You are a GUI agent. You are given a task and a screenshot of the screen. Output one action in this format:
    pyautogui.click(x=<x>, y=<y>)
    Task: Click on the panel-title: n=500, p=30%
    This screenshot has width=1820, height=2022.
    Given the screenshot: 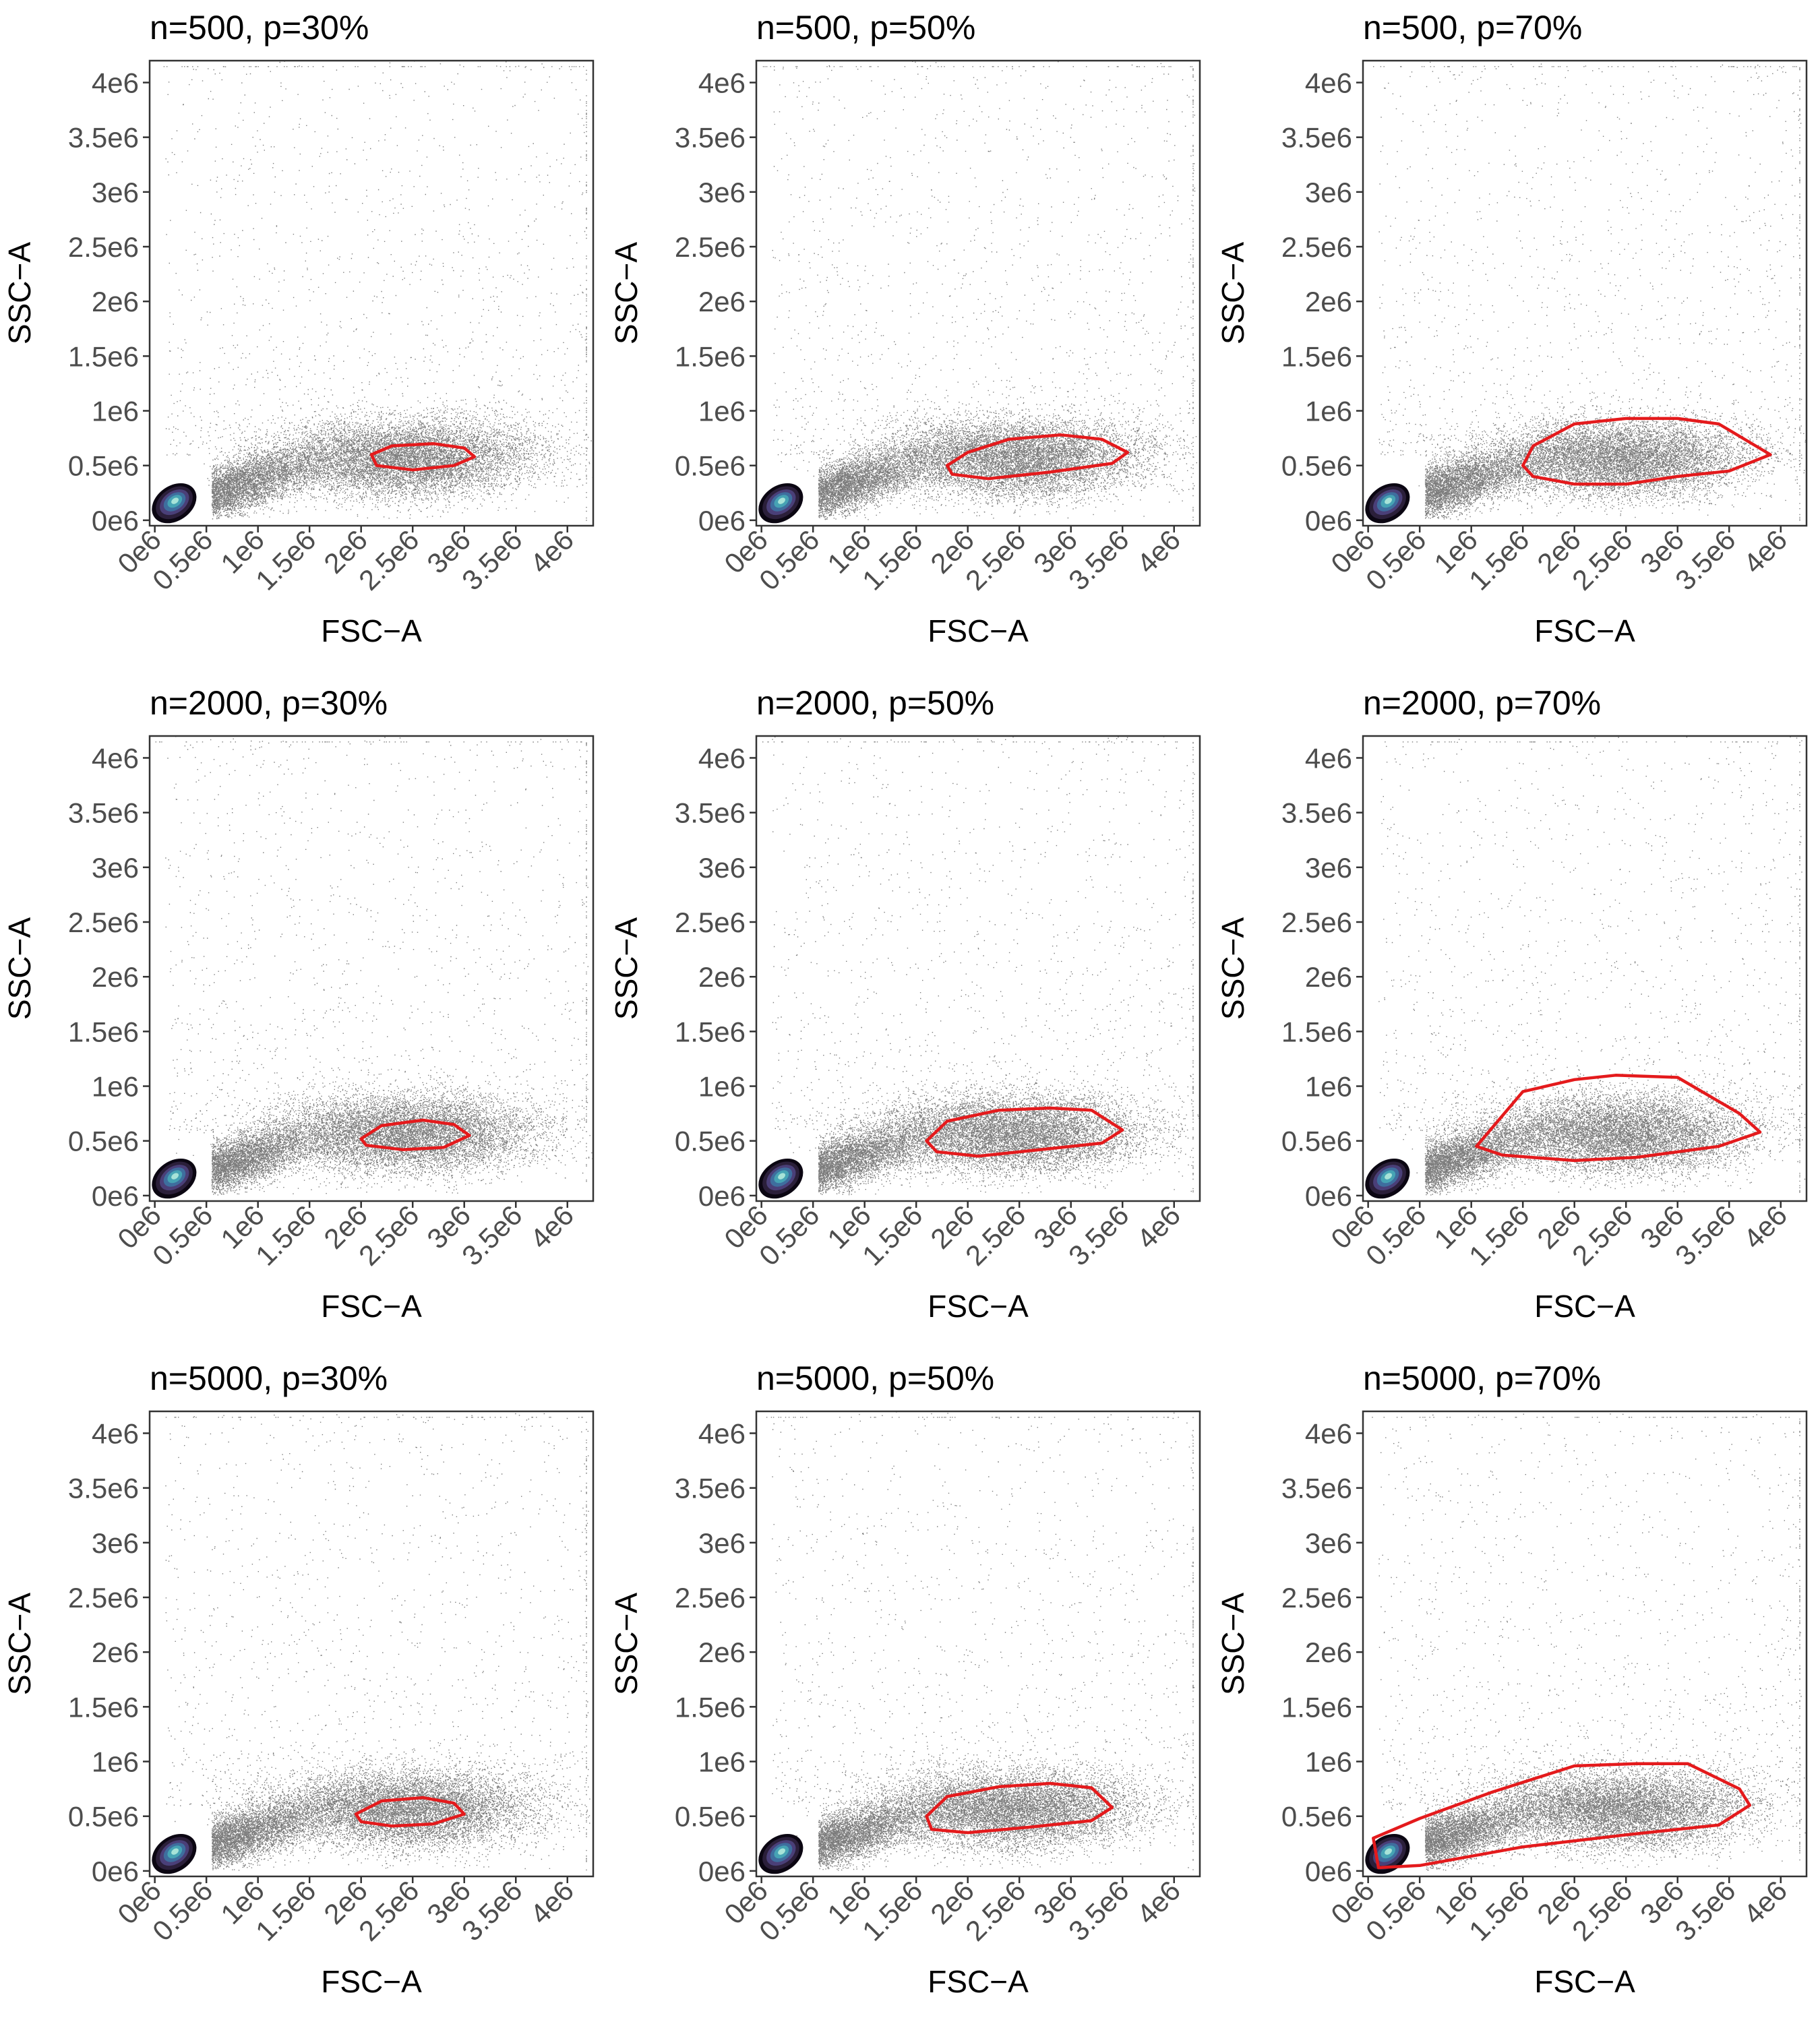 What is the action you would take?
    pyautogui.click(x=259, y=28)
    